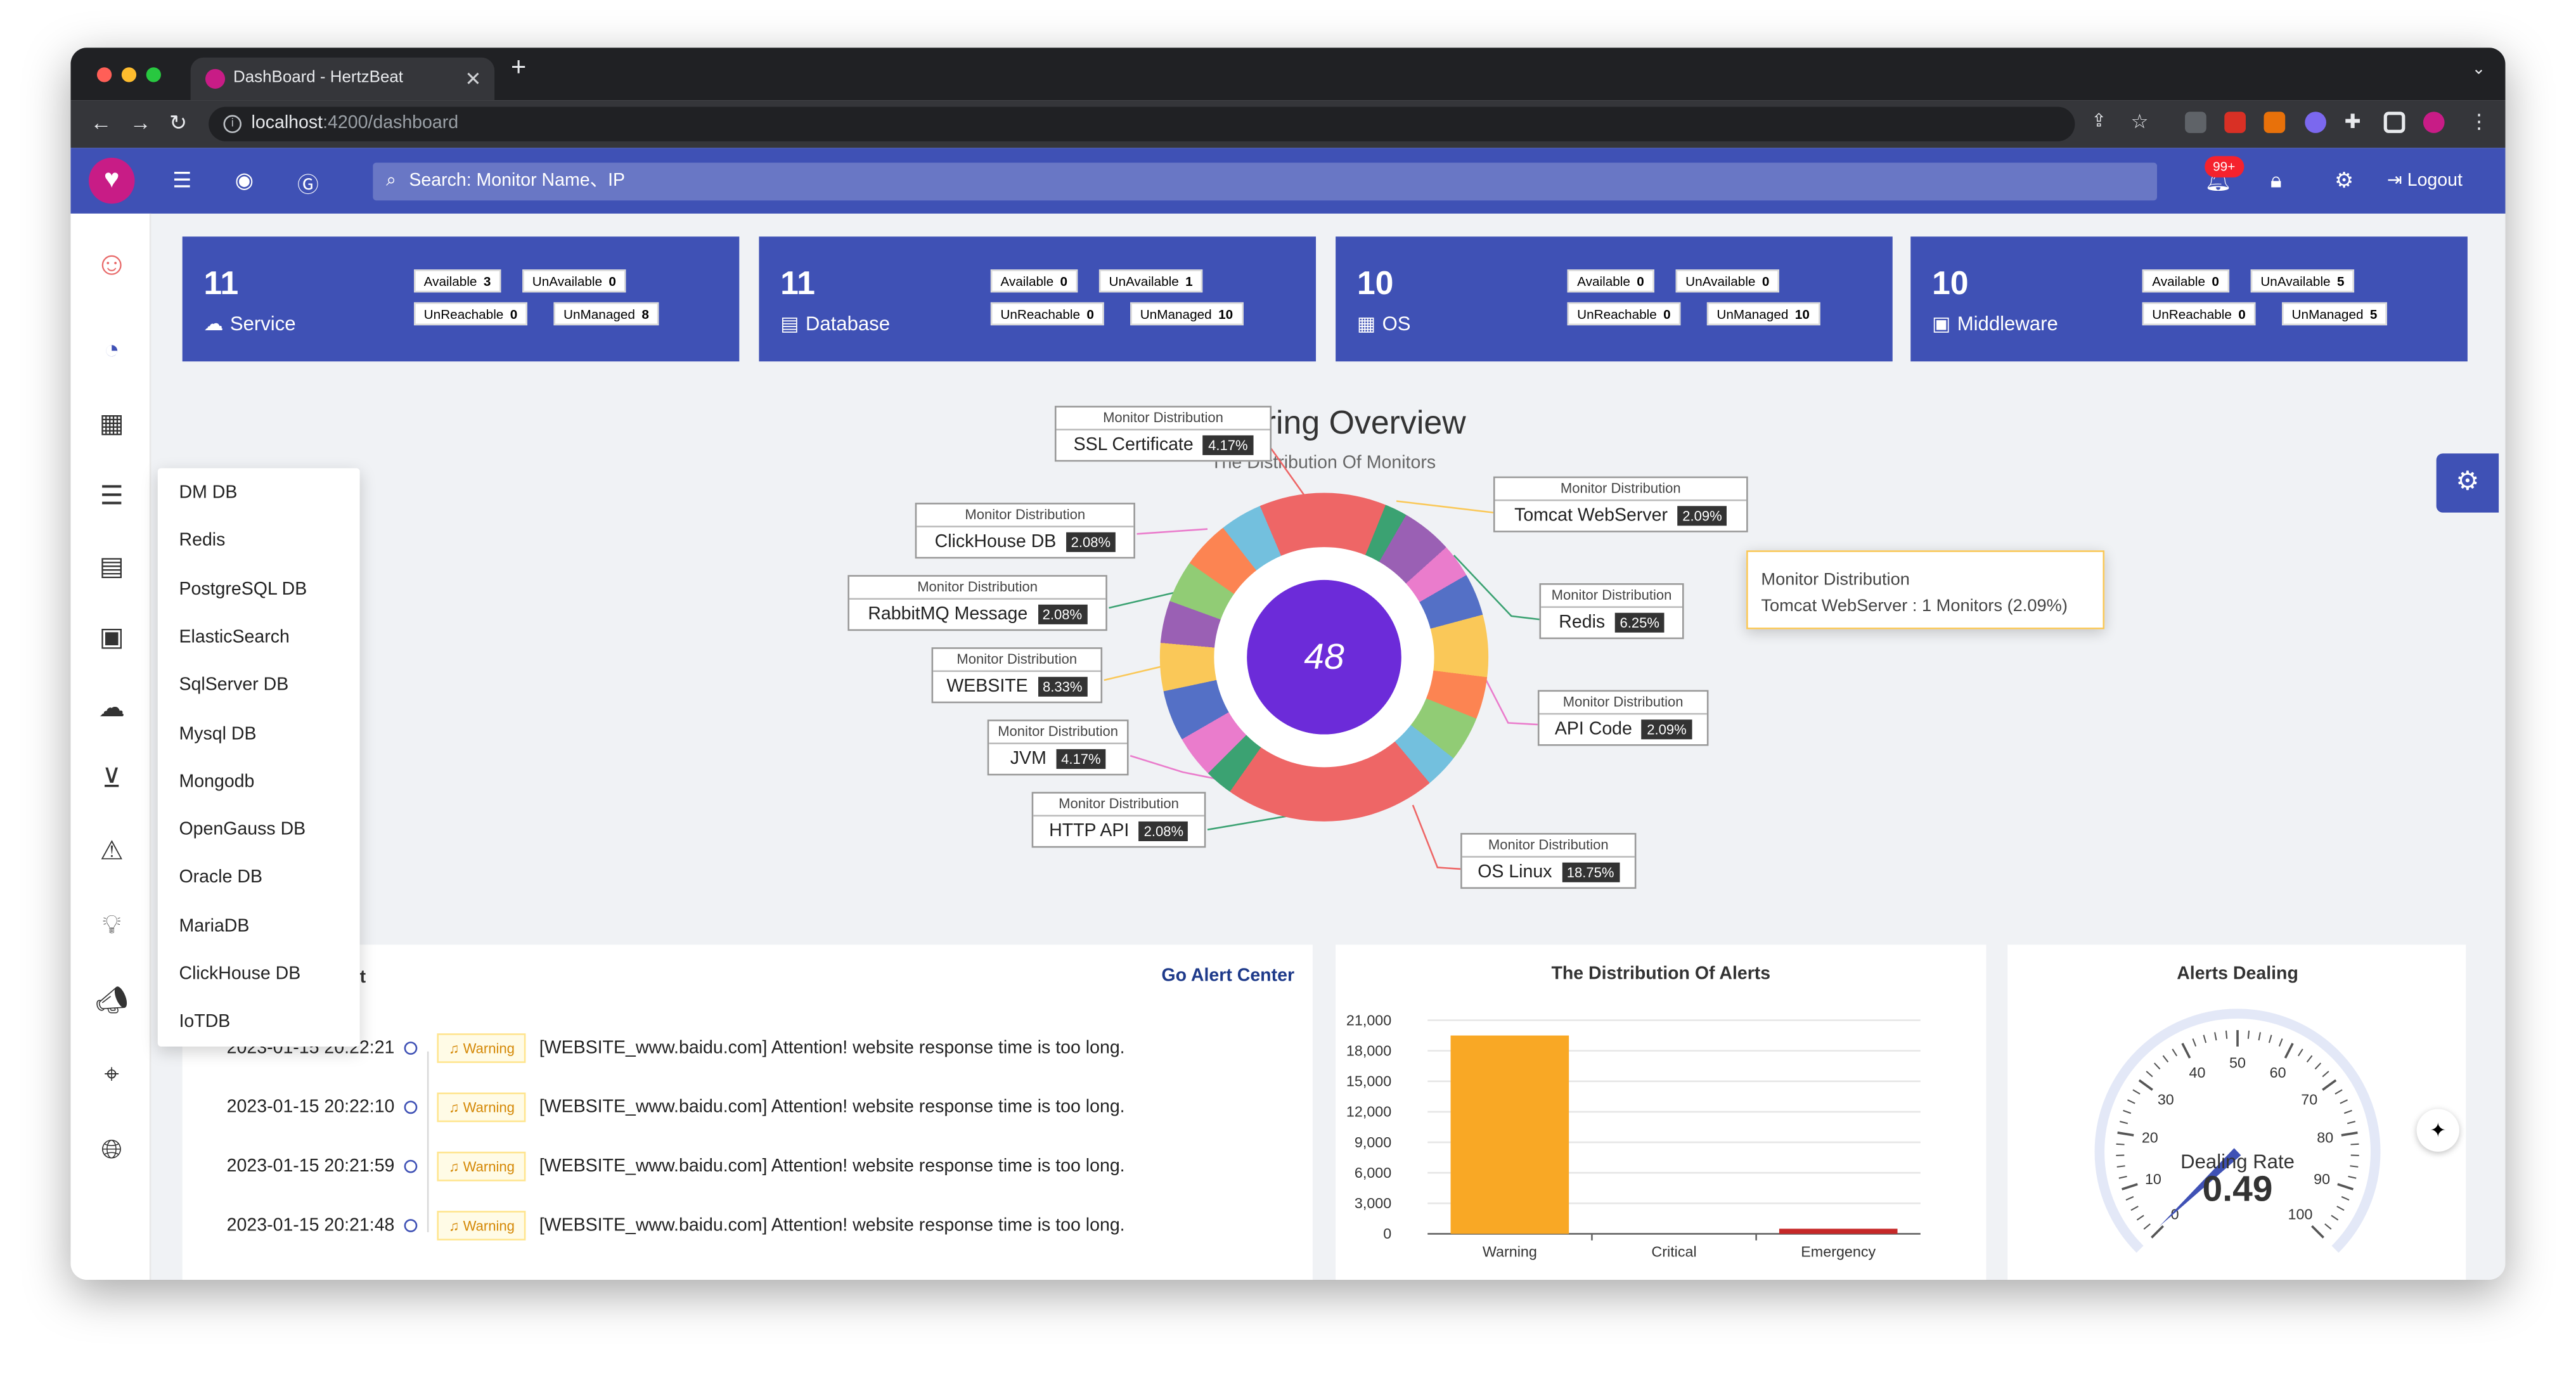  Describe the element at coordinates (112, 638) in the screenshot. I see `middleware-icon: ▣` at that location.